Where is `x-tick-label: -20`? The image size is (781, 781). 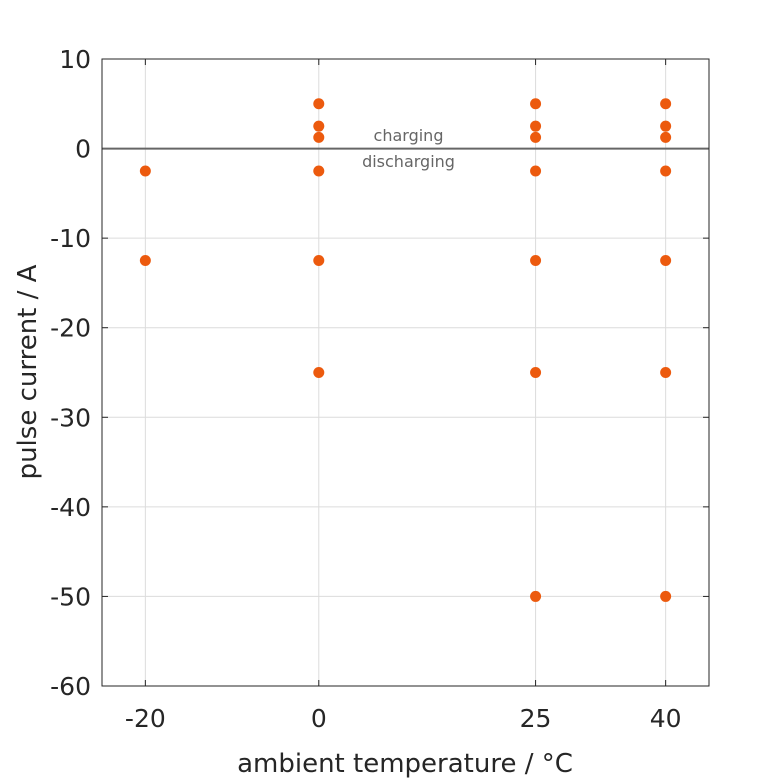
x-tick-label: -20 is located at coordinates (145, 718).